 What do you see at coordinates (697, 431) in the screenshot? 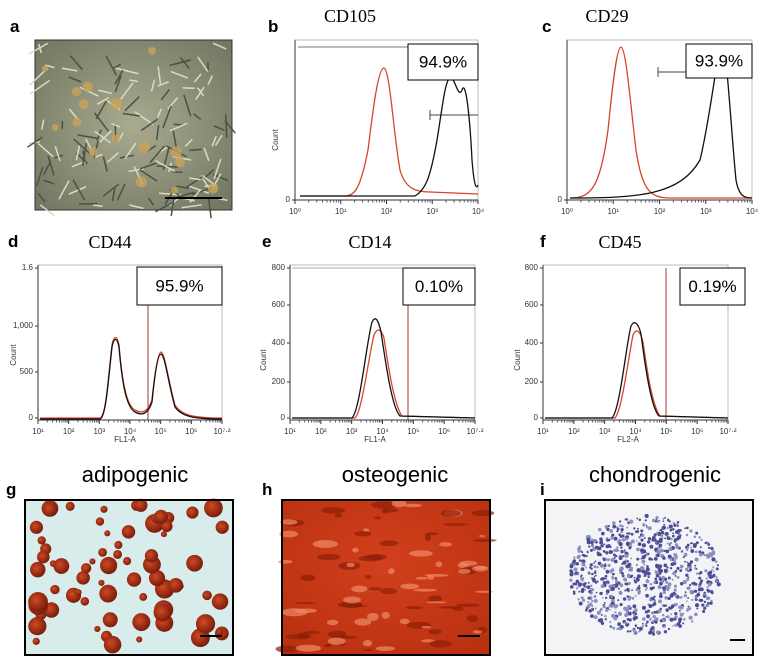
I see `x-tick-label: 10⁶` at bounding box center [697, 431].